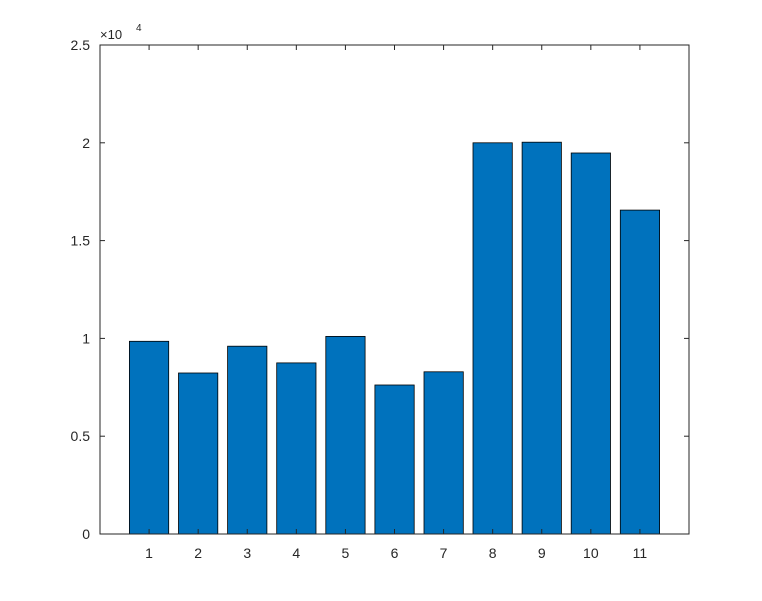 This screenshot has height=601, width=762. I want to click on x-tick-label: 2, so click(198, 553).